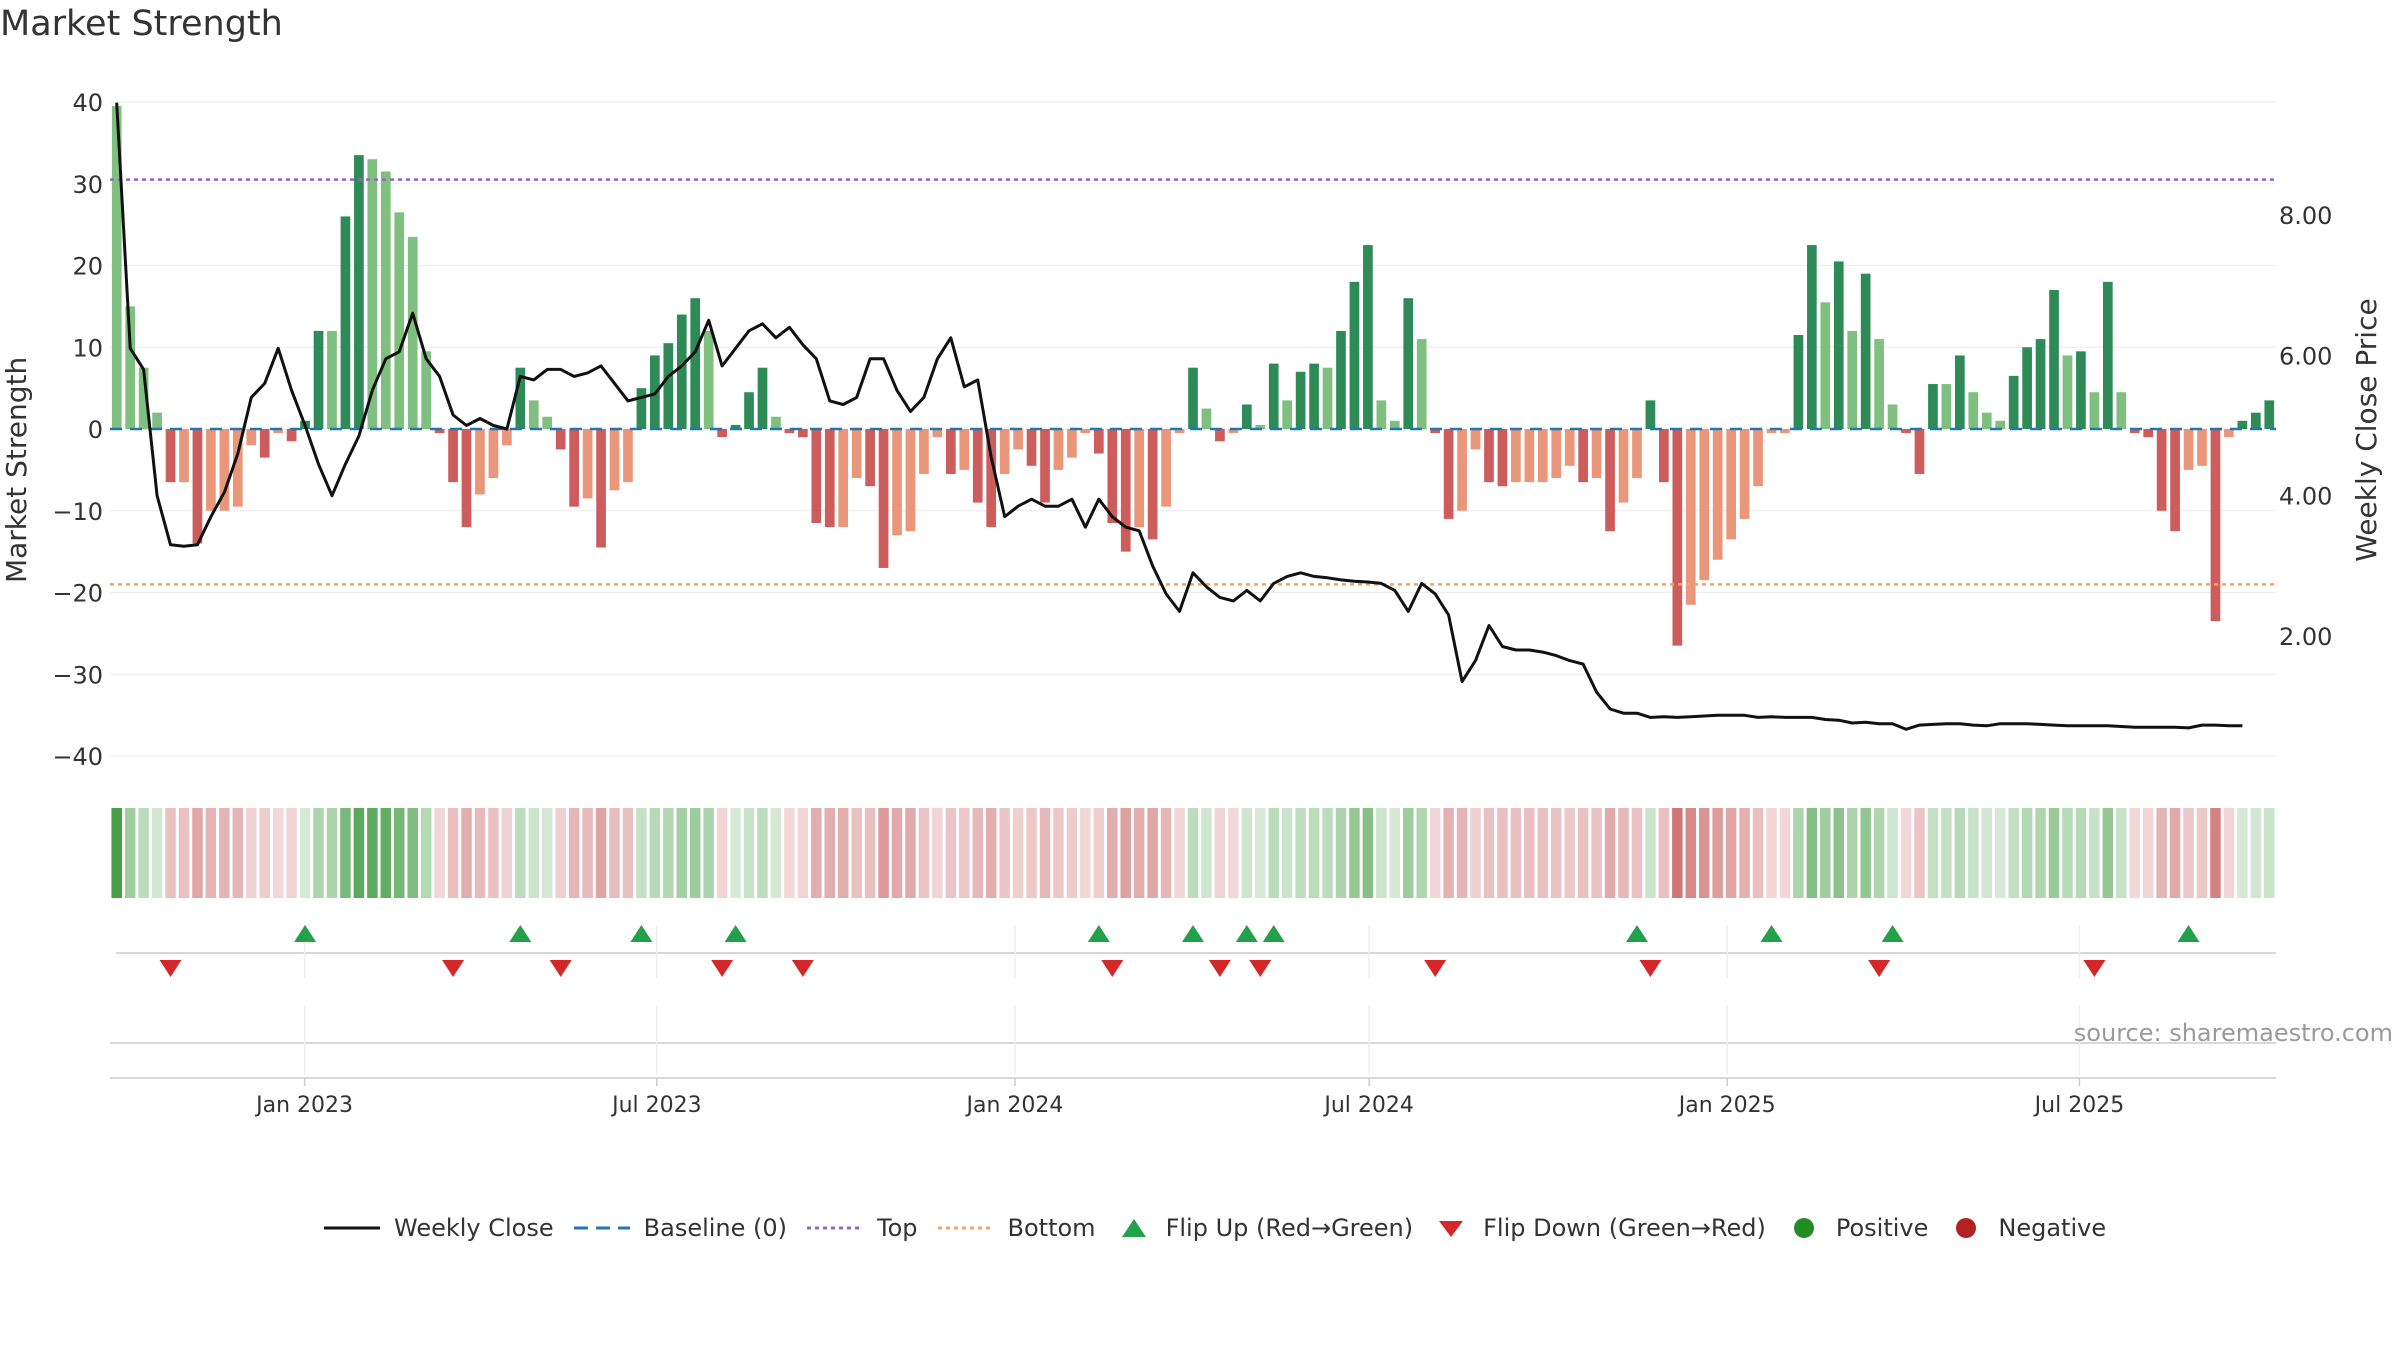 This screenshot has width=2400, height=1350. I want to click on legend-dotted-swatch, so click(835, 1228).